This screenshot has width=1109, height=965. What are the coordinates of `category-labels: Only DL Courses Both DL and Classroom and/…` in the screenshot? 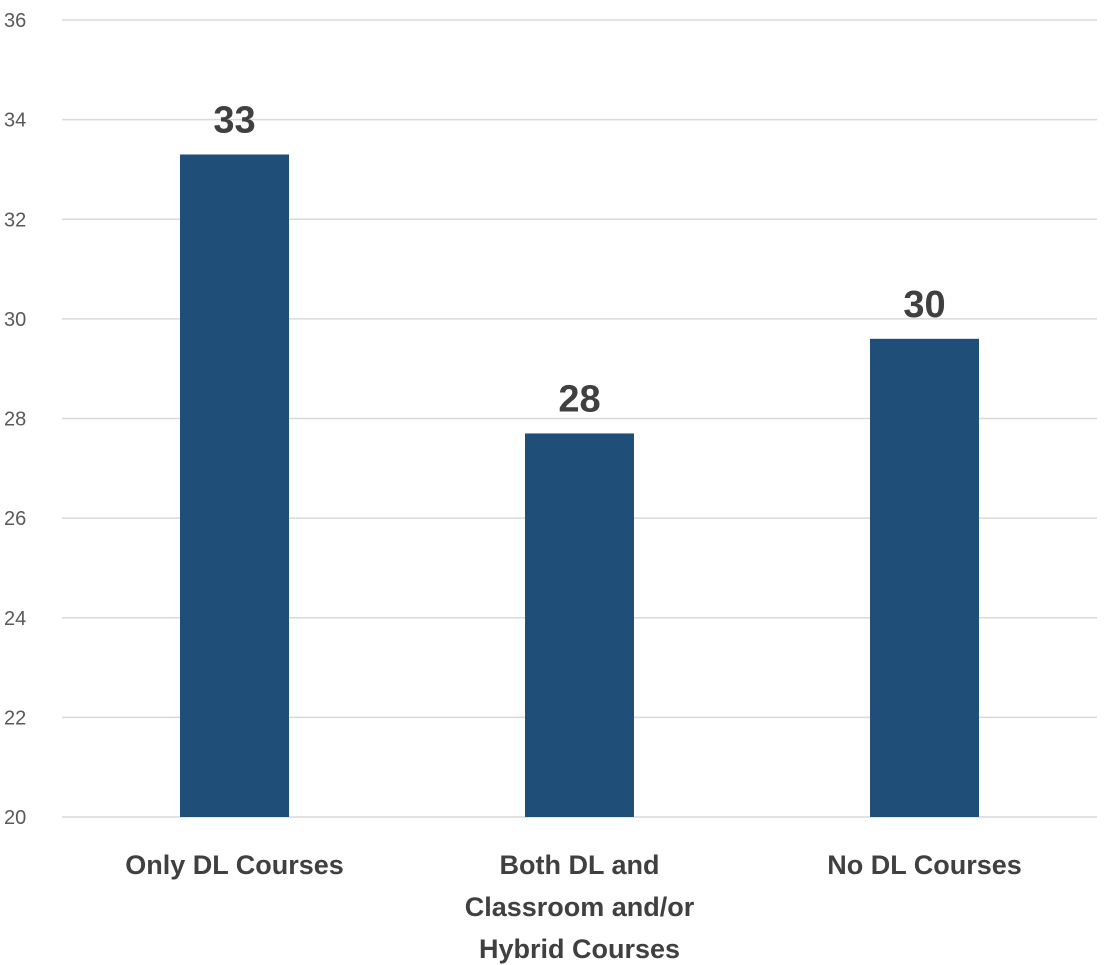 It's located at (573, 907).